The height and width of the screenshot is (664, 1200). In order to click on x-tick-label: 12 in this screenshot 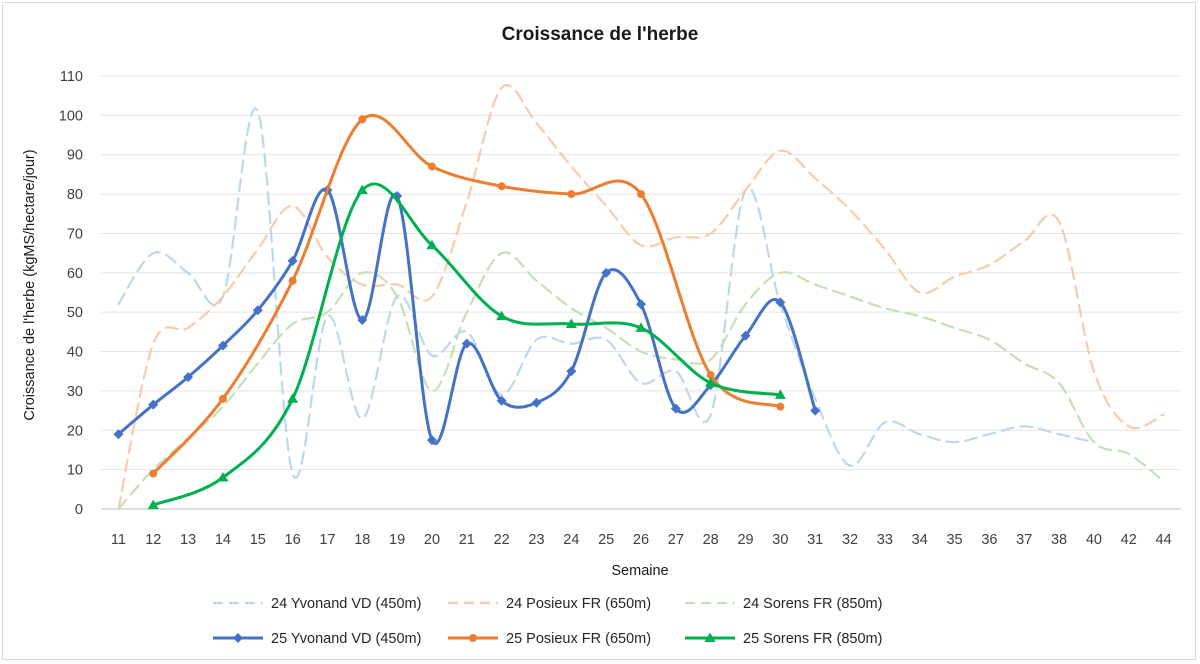, I will do `click(153, 540)`.